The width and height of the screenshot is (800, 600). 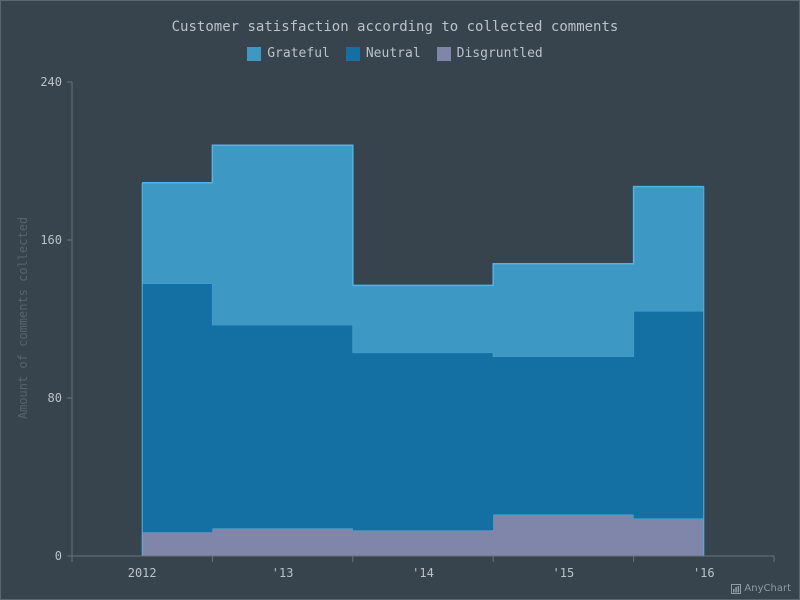 What do you see at coordinates (704, 573) in the screenshot?
I see `x-tick-label: '16` at bounding box center [704, 573].